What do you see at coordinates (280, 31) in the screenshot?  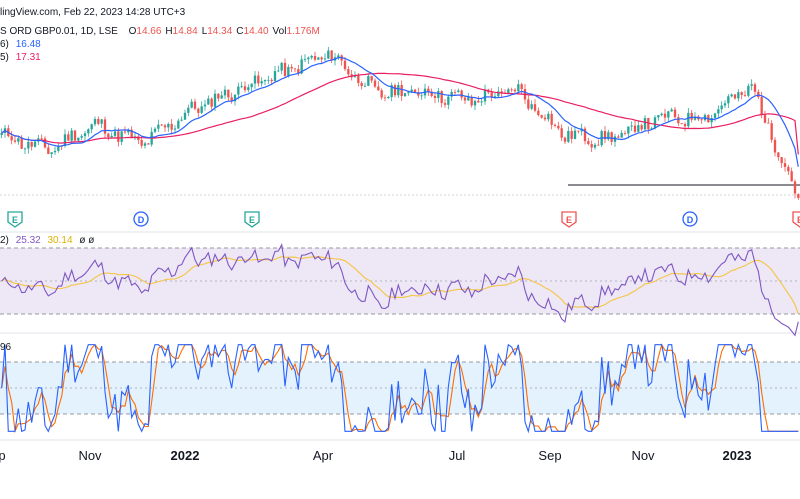 I see `ohlc-label-vol: Vol` at bounding box center [280, 31].